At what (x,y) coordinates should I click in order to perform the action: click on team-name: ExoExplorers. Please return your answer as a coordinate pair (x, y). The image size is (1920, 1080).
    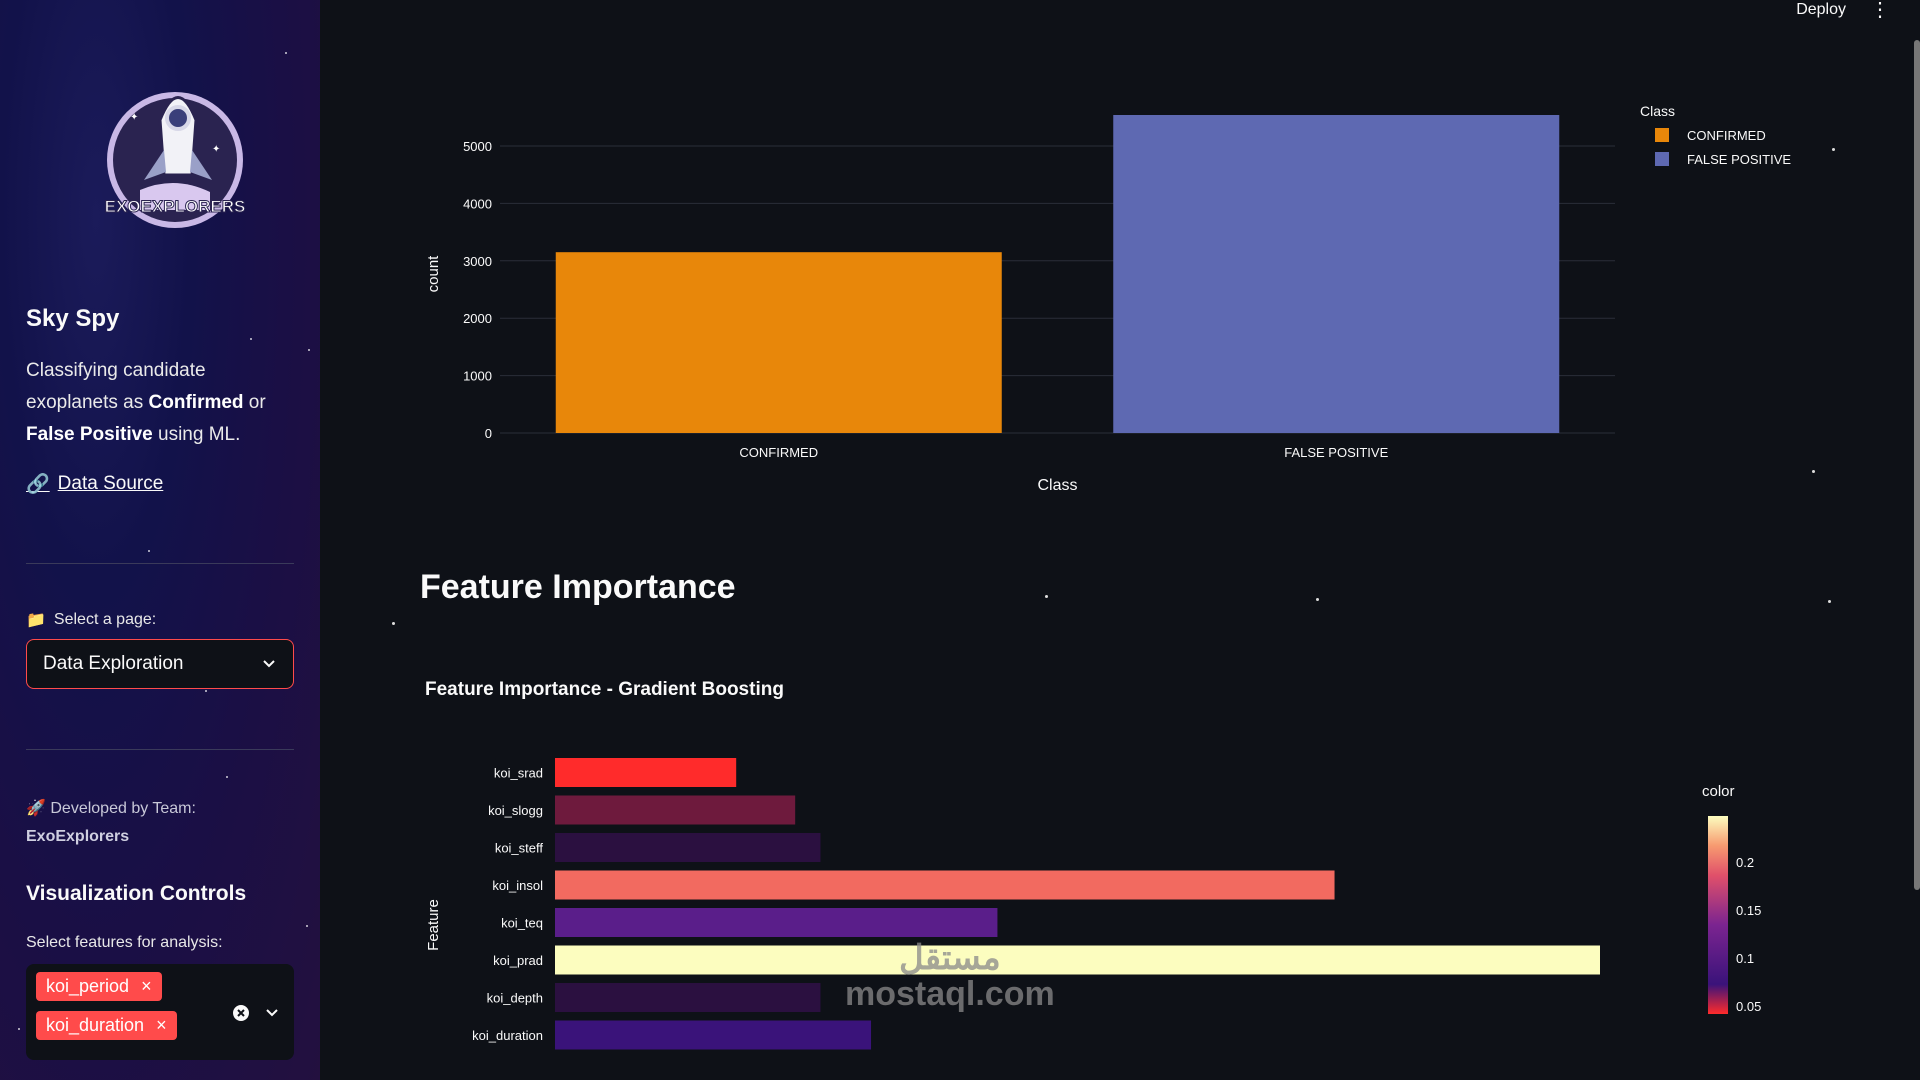
    Looking at the image, I should click on (78, 836).